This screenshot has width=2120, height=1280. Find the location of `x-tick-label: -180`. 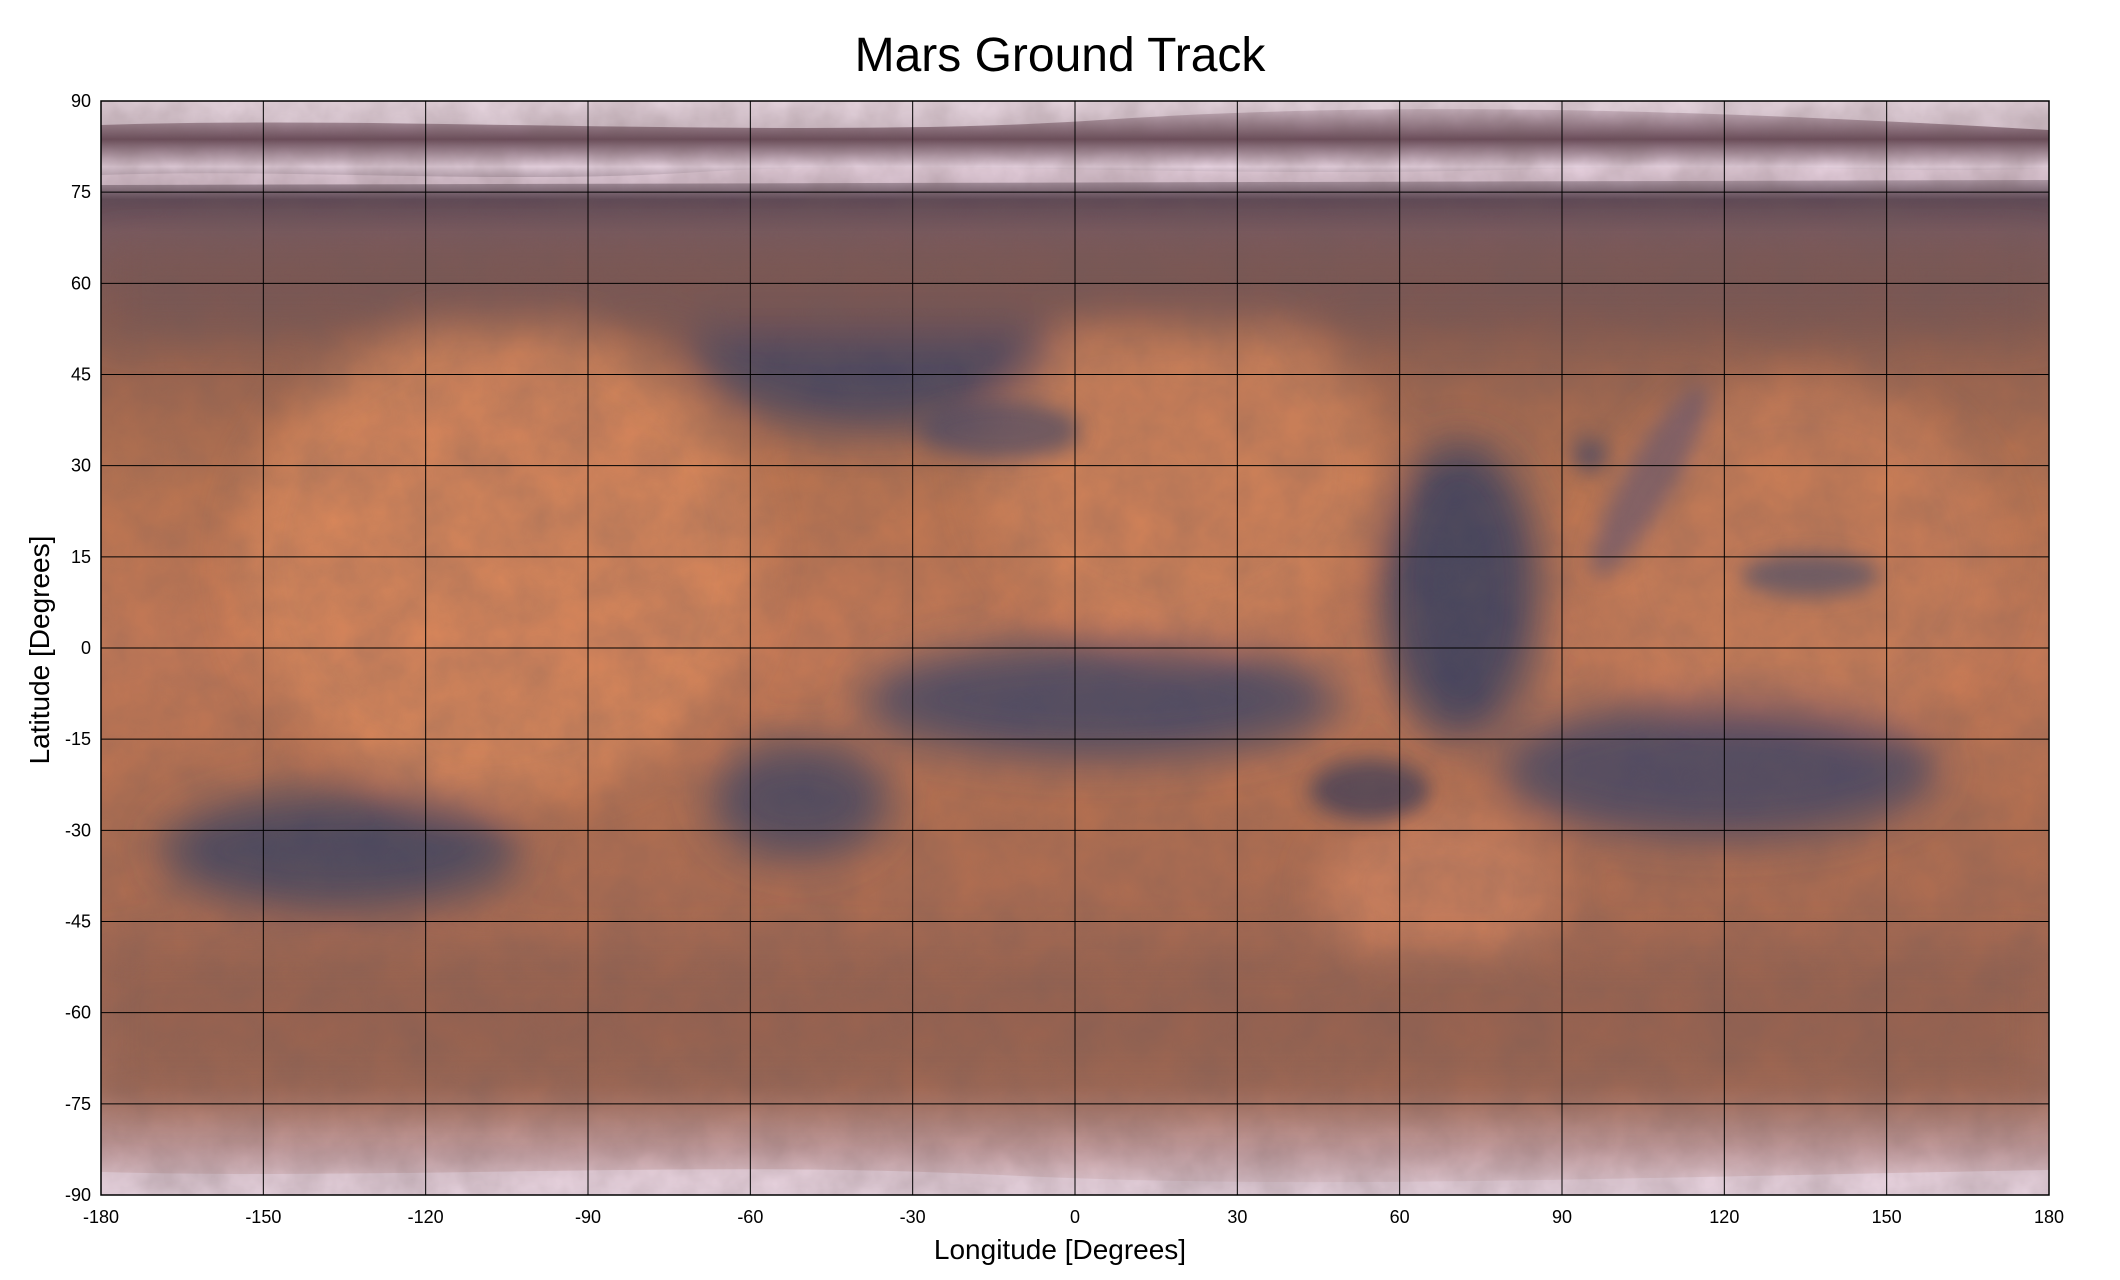

x-tick-label: -180 is located at coordinates (101, 1217).